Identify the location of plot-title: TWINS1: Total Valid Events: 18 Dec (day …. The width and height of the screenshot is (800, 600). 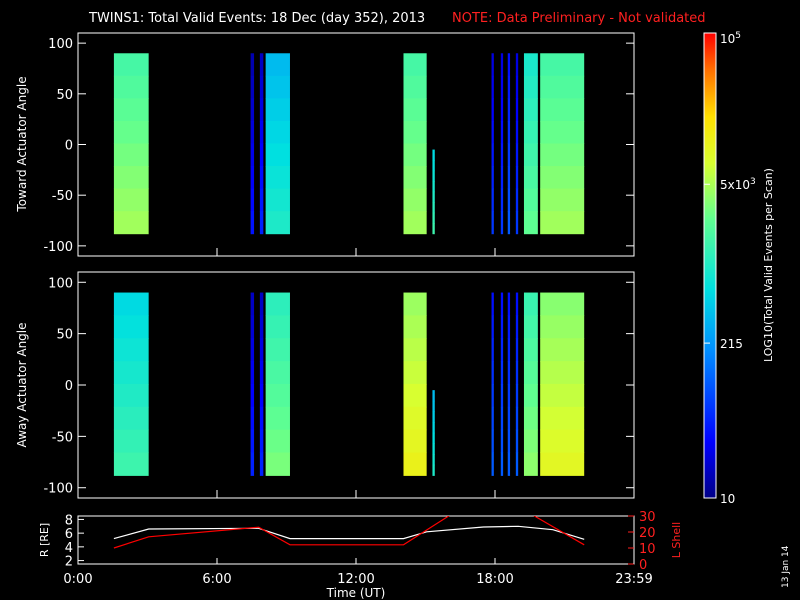
(256, 18).